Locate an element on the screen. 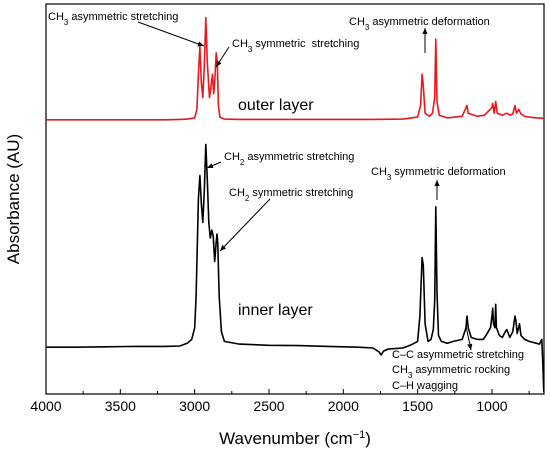 This screenshot has width=550, height=453. annotation-cc-asym-stretching: C–C asymmetric stretching is located at coordinates (458, 355).